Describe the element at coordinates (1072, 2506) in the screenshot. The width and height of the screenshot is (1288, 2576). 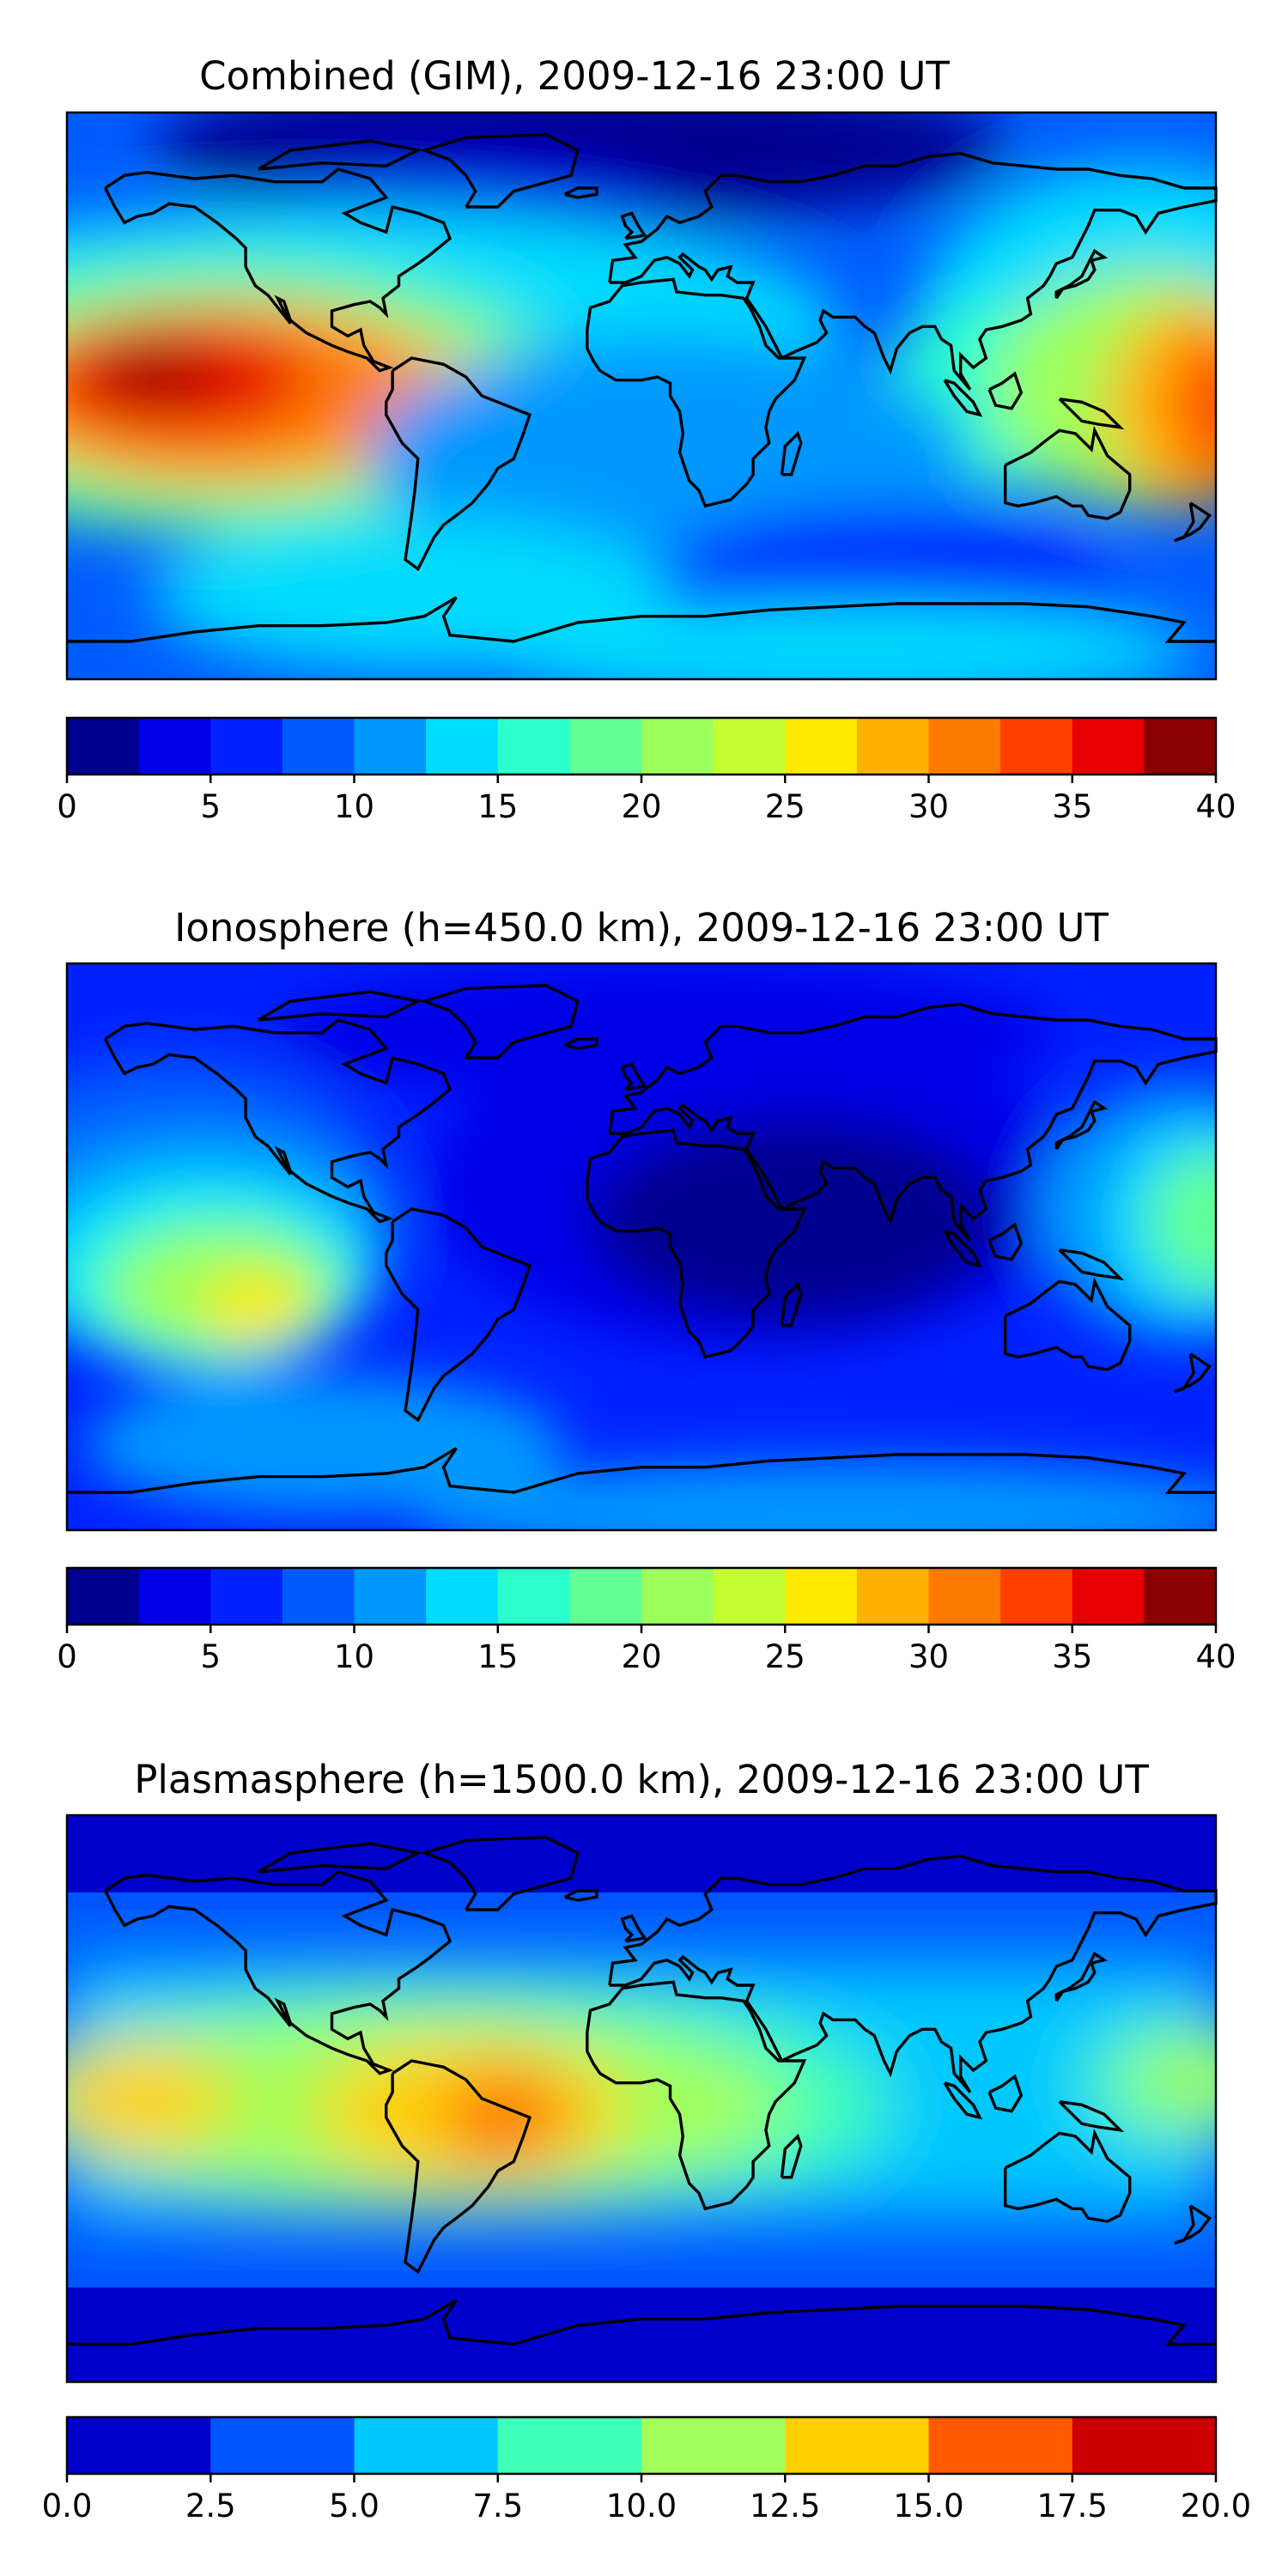
I see `colorbar-tick-label: 17.5` at that location.